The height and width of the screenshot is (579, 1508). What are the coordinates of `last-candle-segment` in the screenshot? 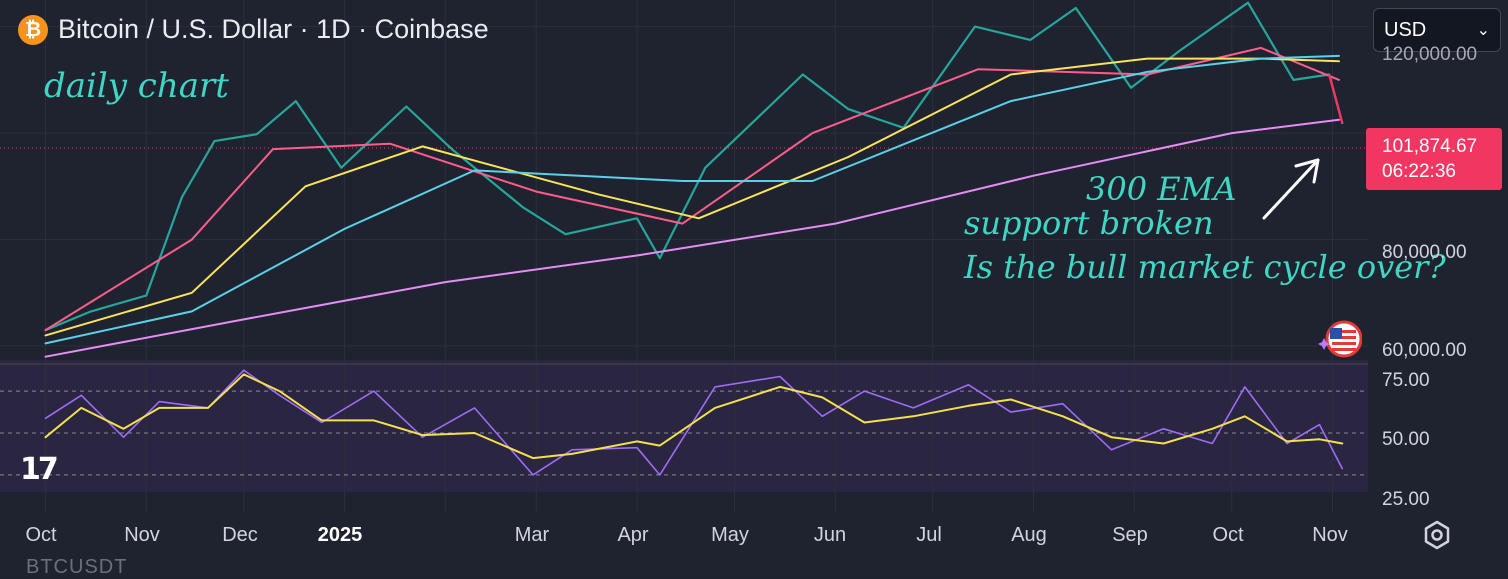 It's located at (1336, 99).